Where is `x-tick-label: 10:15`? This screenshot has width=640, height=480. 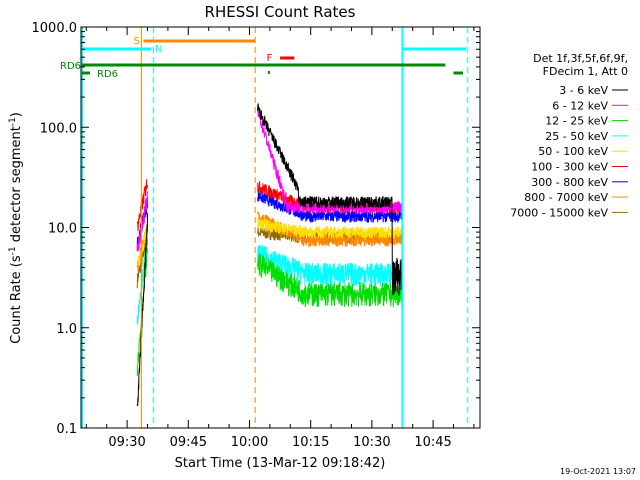 x-tick-label: 10:15 is located at coordinates (310, 442).